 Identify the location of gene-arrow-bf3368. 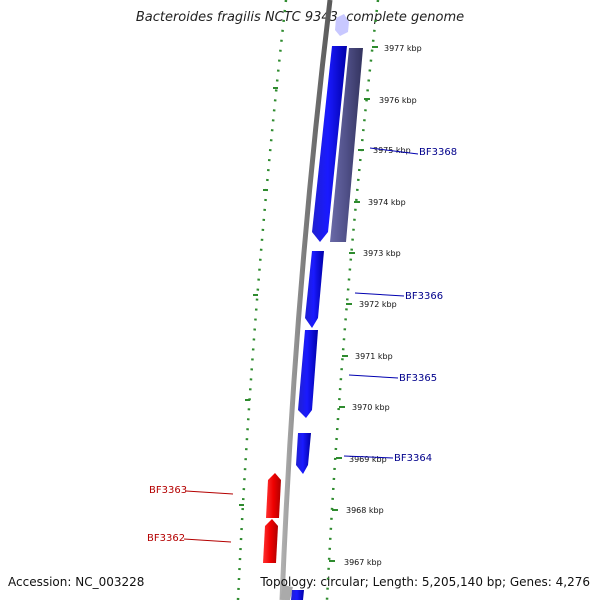
(329, 144).